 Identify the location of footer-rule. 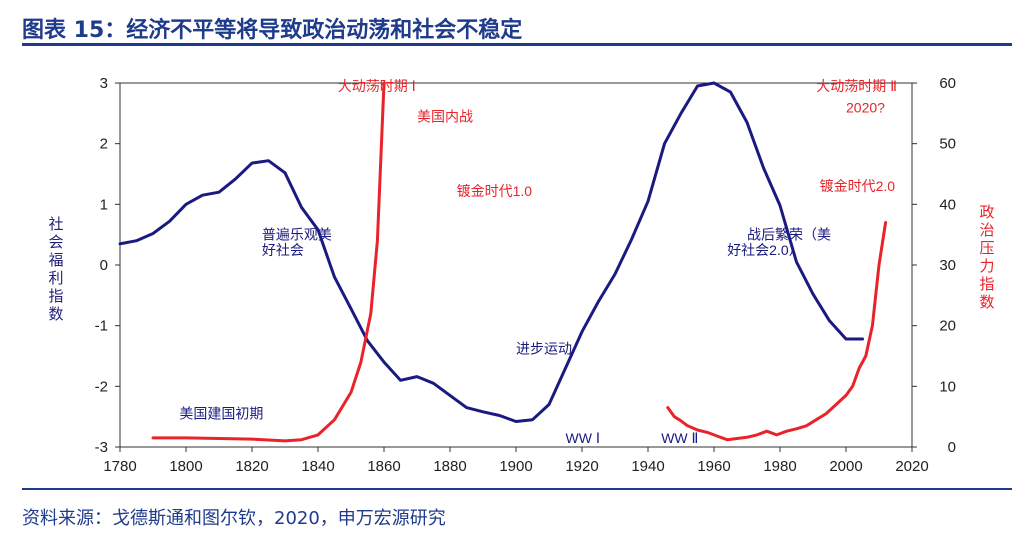
(517, 489).